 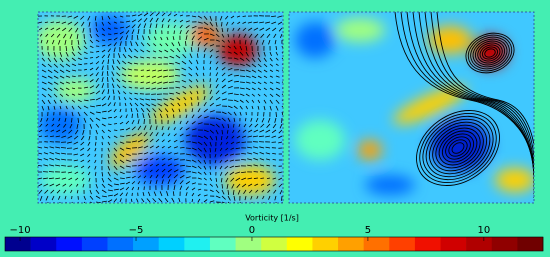 I want to click on colorbar-tick-label: −10, so click(x=20, y=230).